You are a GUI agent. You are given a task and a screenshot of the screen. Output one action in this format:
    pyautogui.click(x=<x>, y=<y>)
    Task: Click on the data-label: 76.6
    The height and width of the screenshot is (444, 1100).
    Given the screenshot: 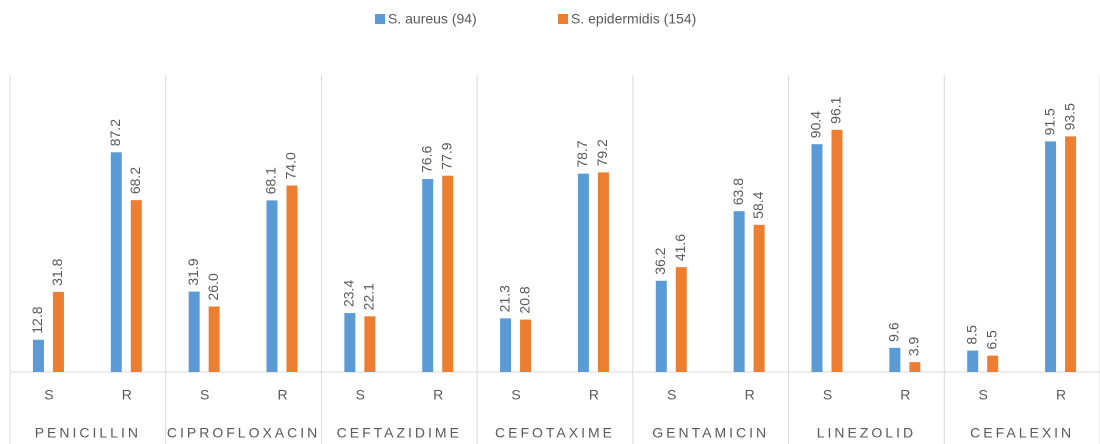 What is the action you would take?
    pyautogui.click(x=426, y=159)
    